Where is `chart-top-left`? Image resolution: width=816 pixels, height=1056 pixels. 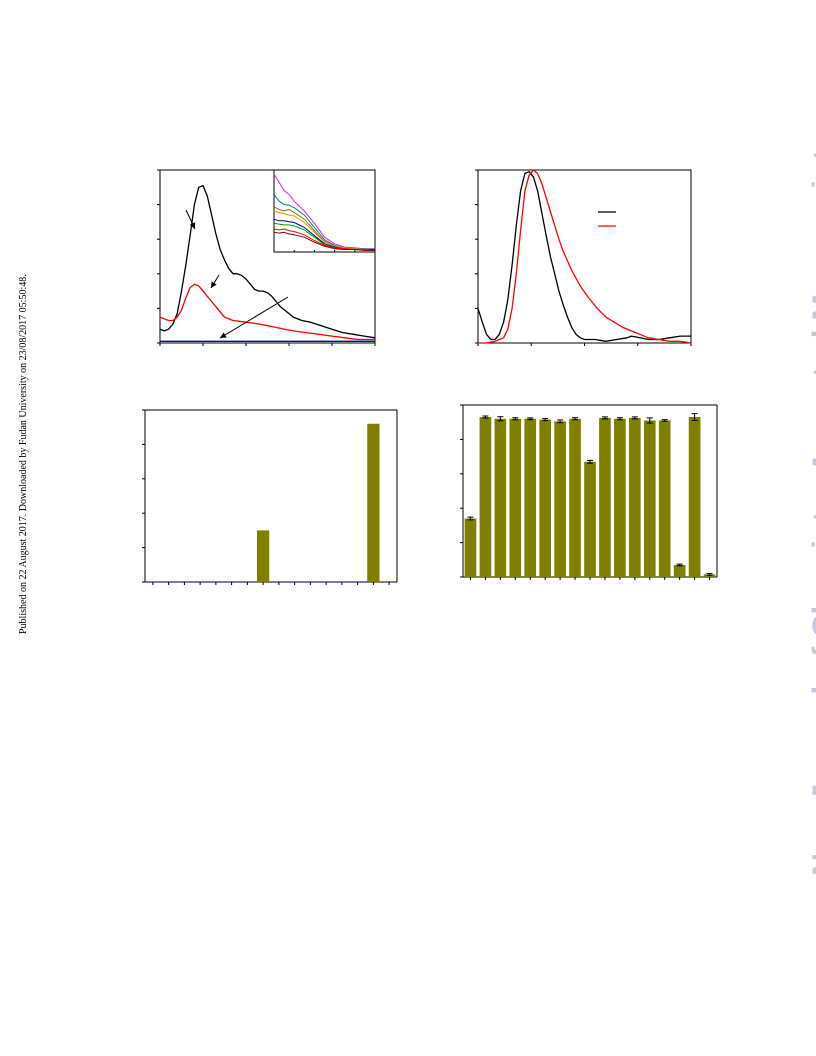 chart-top-left is located at coordinates (267, 257).